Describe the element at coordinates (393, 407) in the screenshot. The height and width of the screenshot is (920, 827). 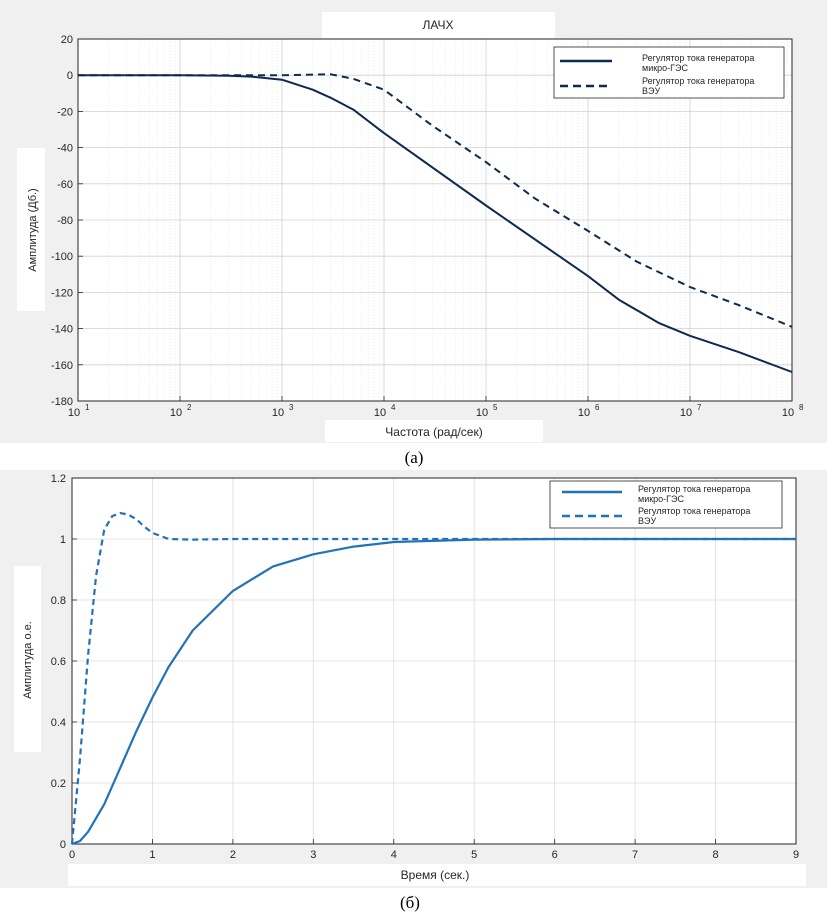
I see `chart-1-x-tick-exponent: 4` at that location.